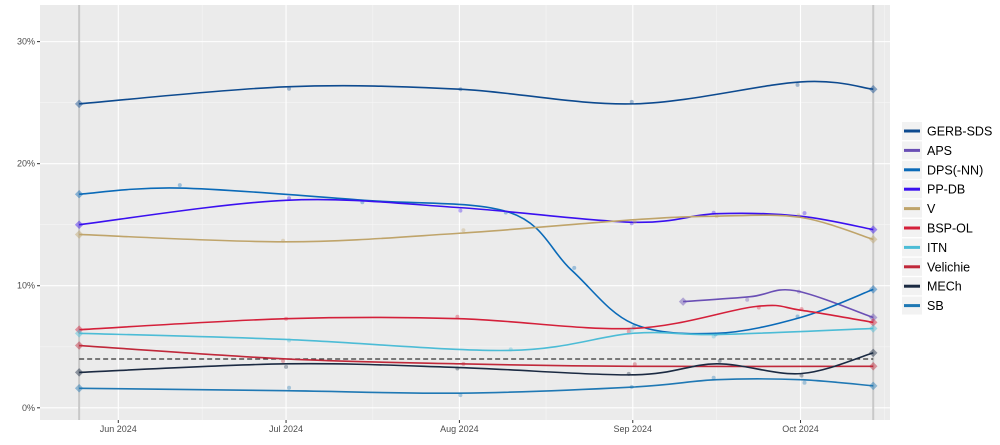 This screenshot has width=1000, height=445. I want to click on trend-line-itn, so click(476, 339).